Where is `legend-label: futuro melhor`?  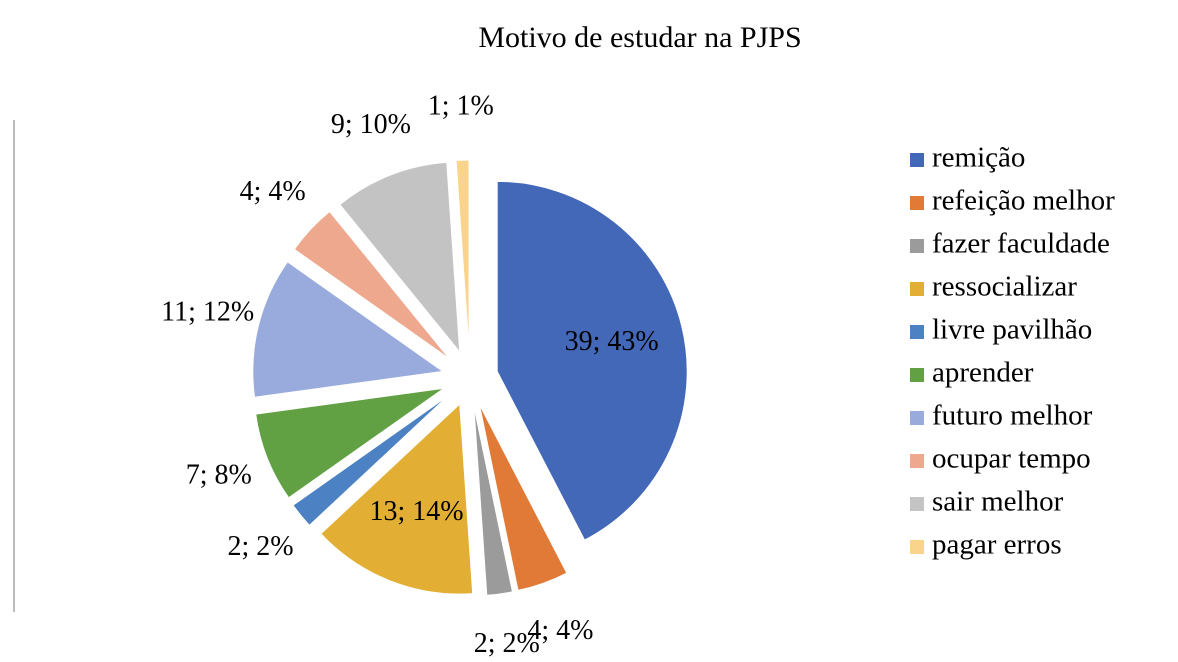 legend-label: futuro melhor is located at coordinates (1012, 416).